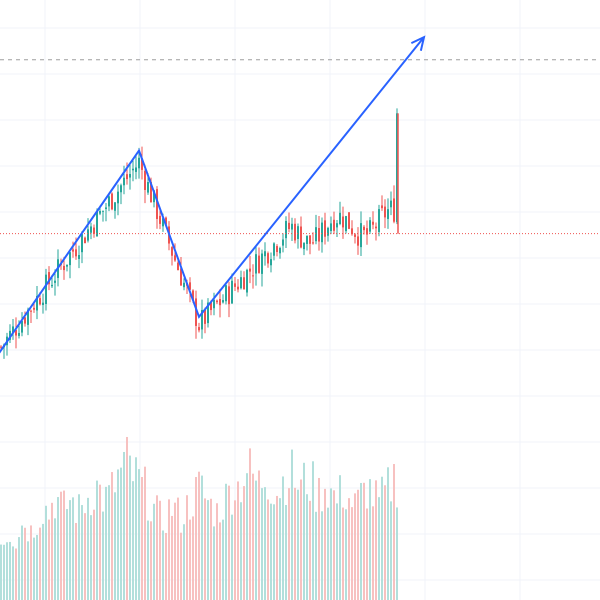  Describe the element at coordinates (418, 43) in the screenshot. I see `arrow-head` at that location.